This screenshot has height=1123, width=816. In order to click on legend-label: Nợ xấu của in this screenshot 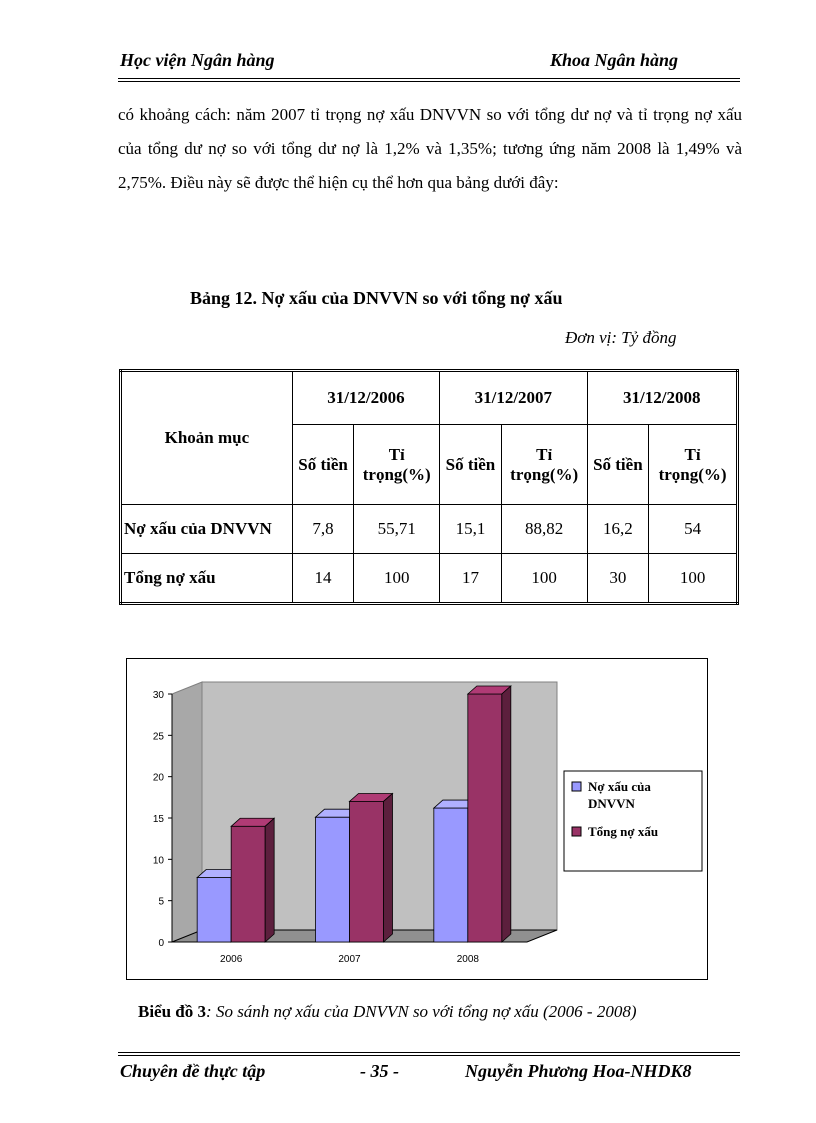, I will do `click(619, 786)`.